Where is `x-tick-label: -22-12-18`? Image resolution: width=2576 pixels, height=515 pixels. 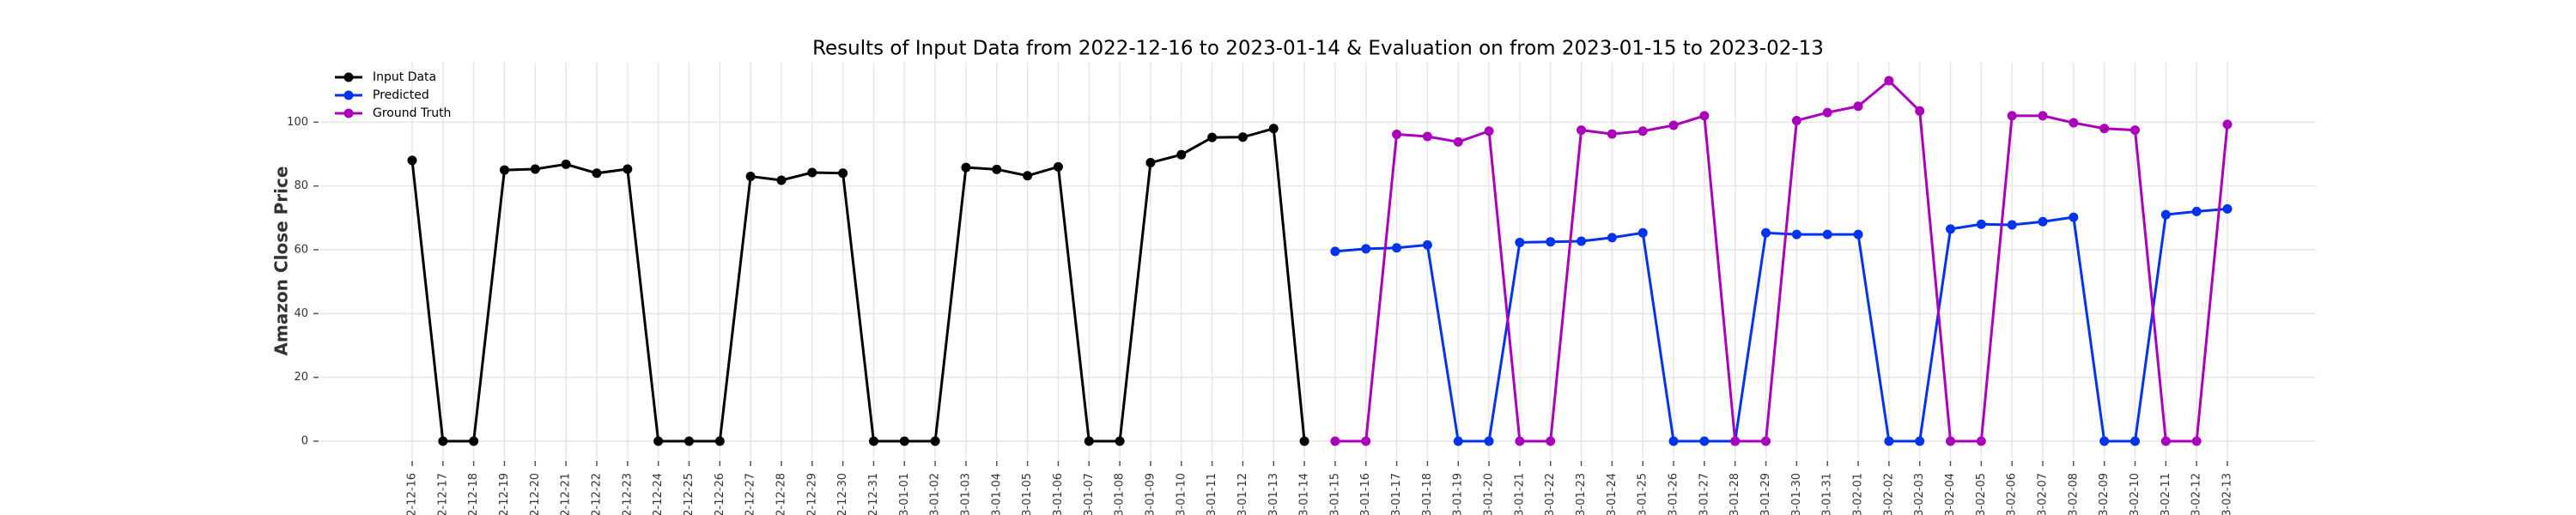
x-tick-label: -22-12-18 is located at coordinates (474, 494).